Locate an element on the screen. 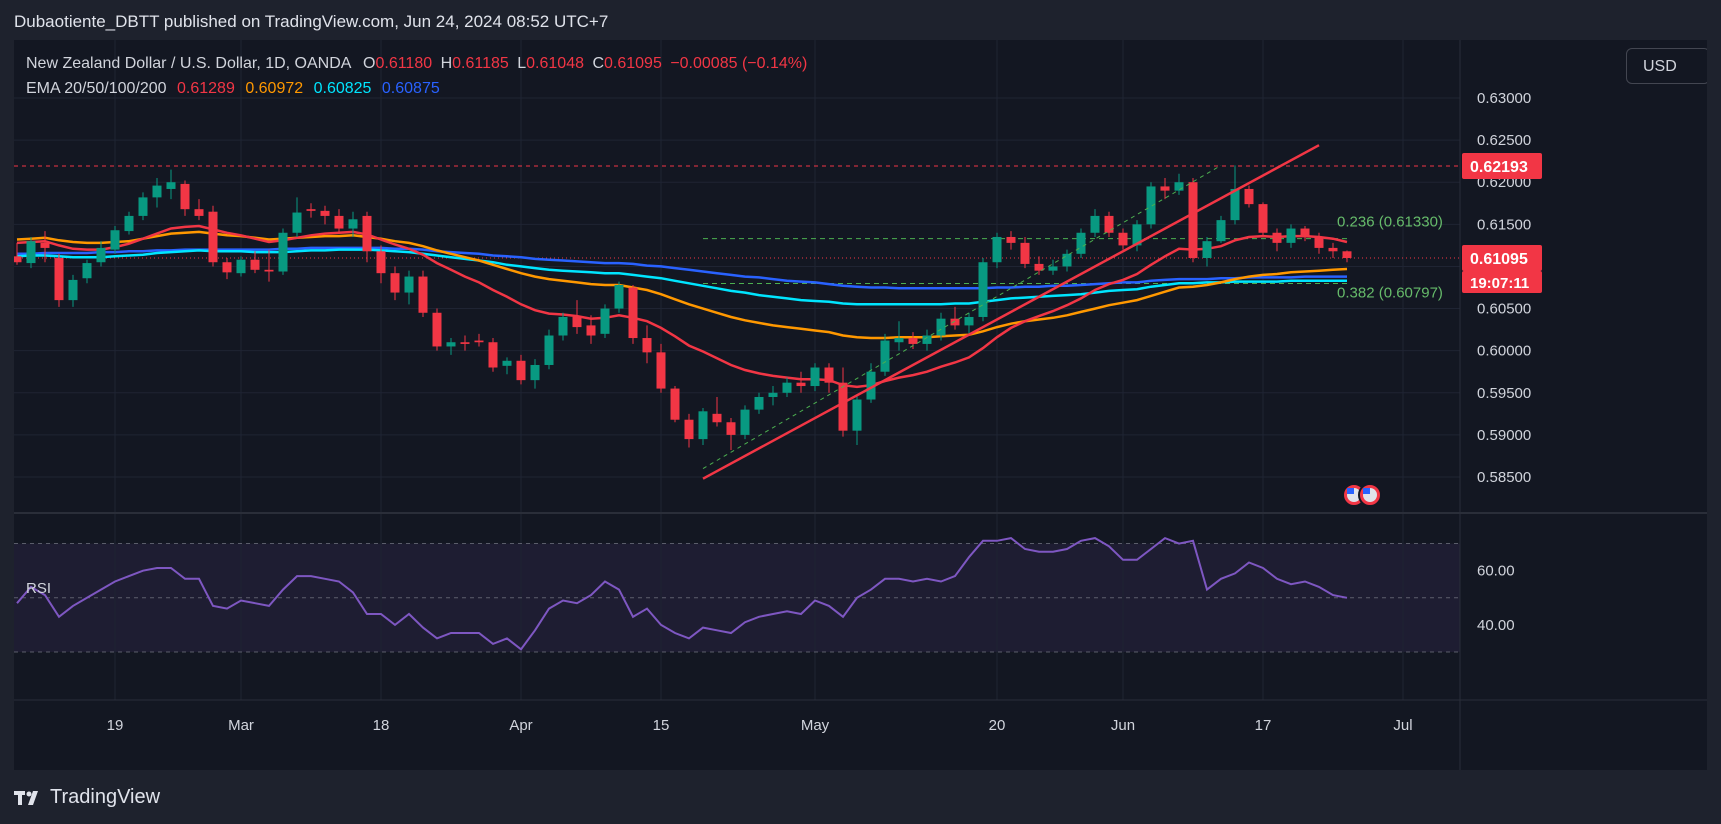 The height and width of the screenshot is (824, 1721). ema200-line is located at coordinates (682, 268).